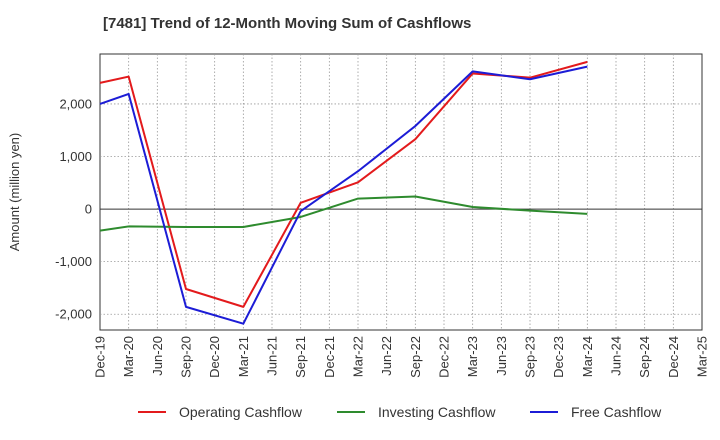 This screenshot has width=720, height=440. I want to click on x-tick-label: Mar-24, so click(587, 356).